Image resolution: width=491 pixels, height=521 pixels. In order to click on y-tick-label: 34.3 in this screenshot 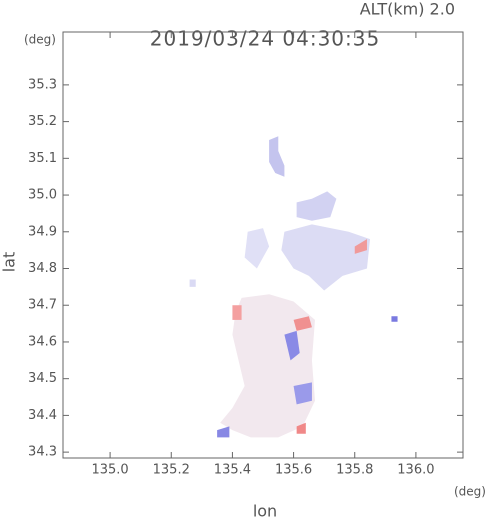, I will do `click(42, 452)`.